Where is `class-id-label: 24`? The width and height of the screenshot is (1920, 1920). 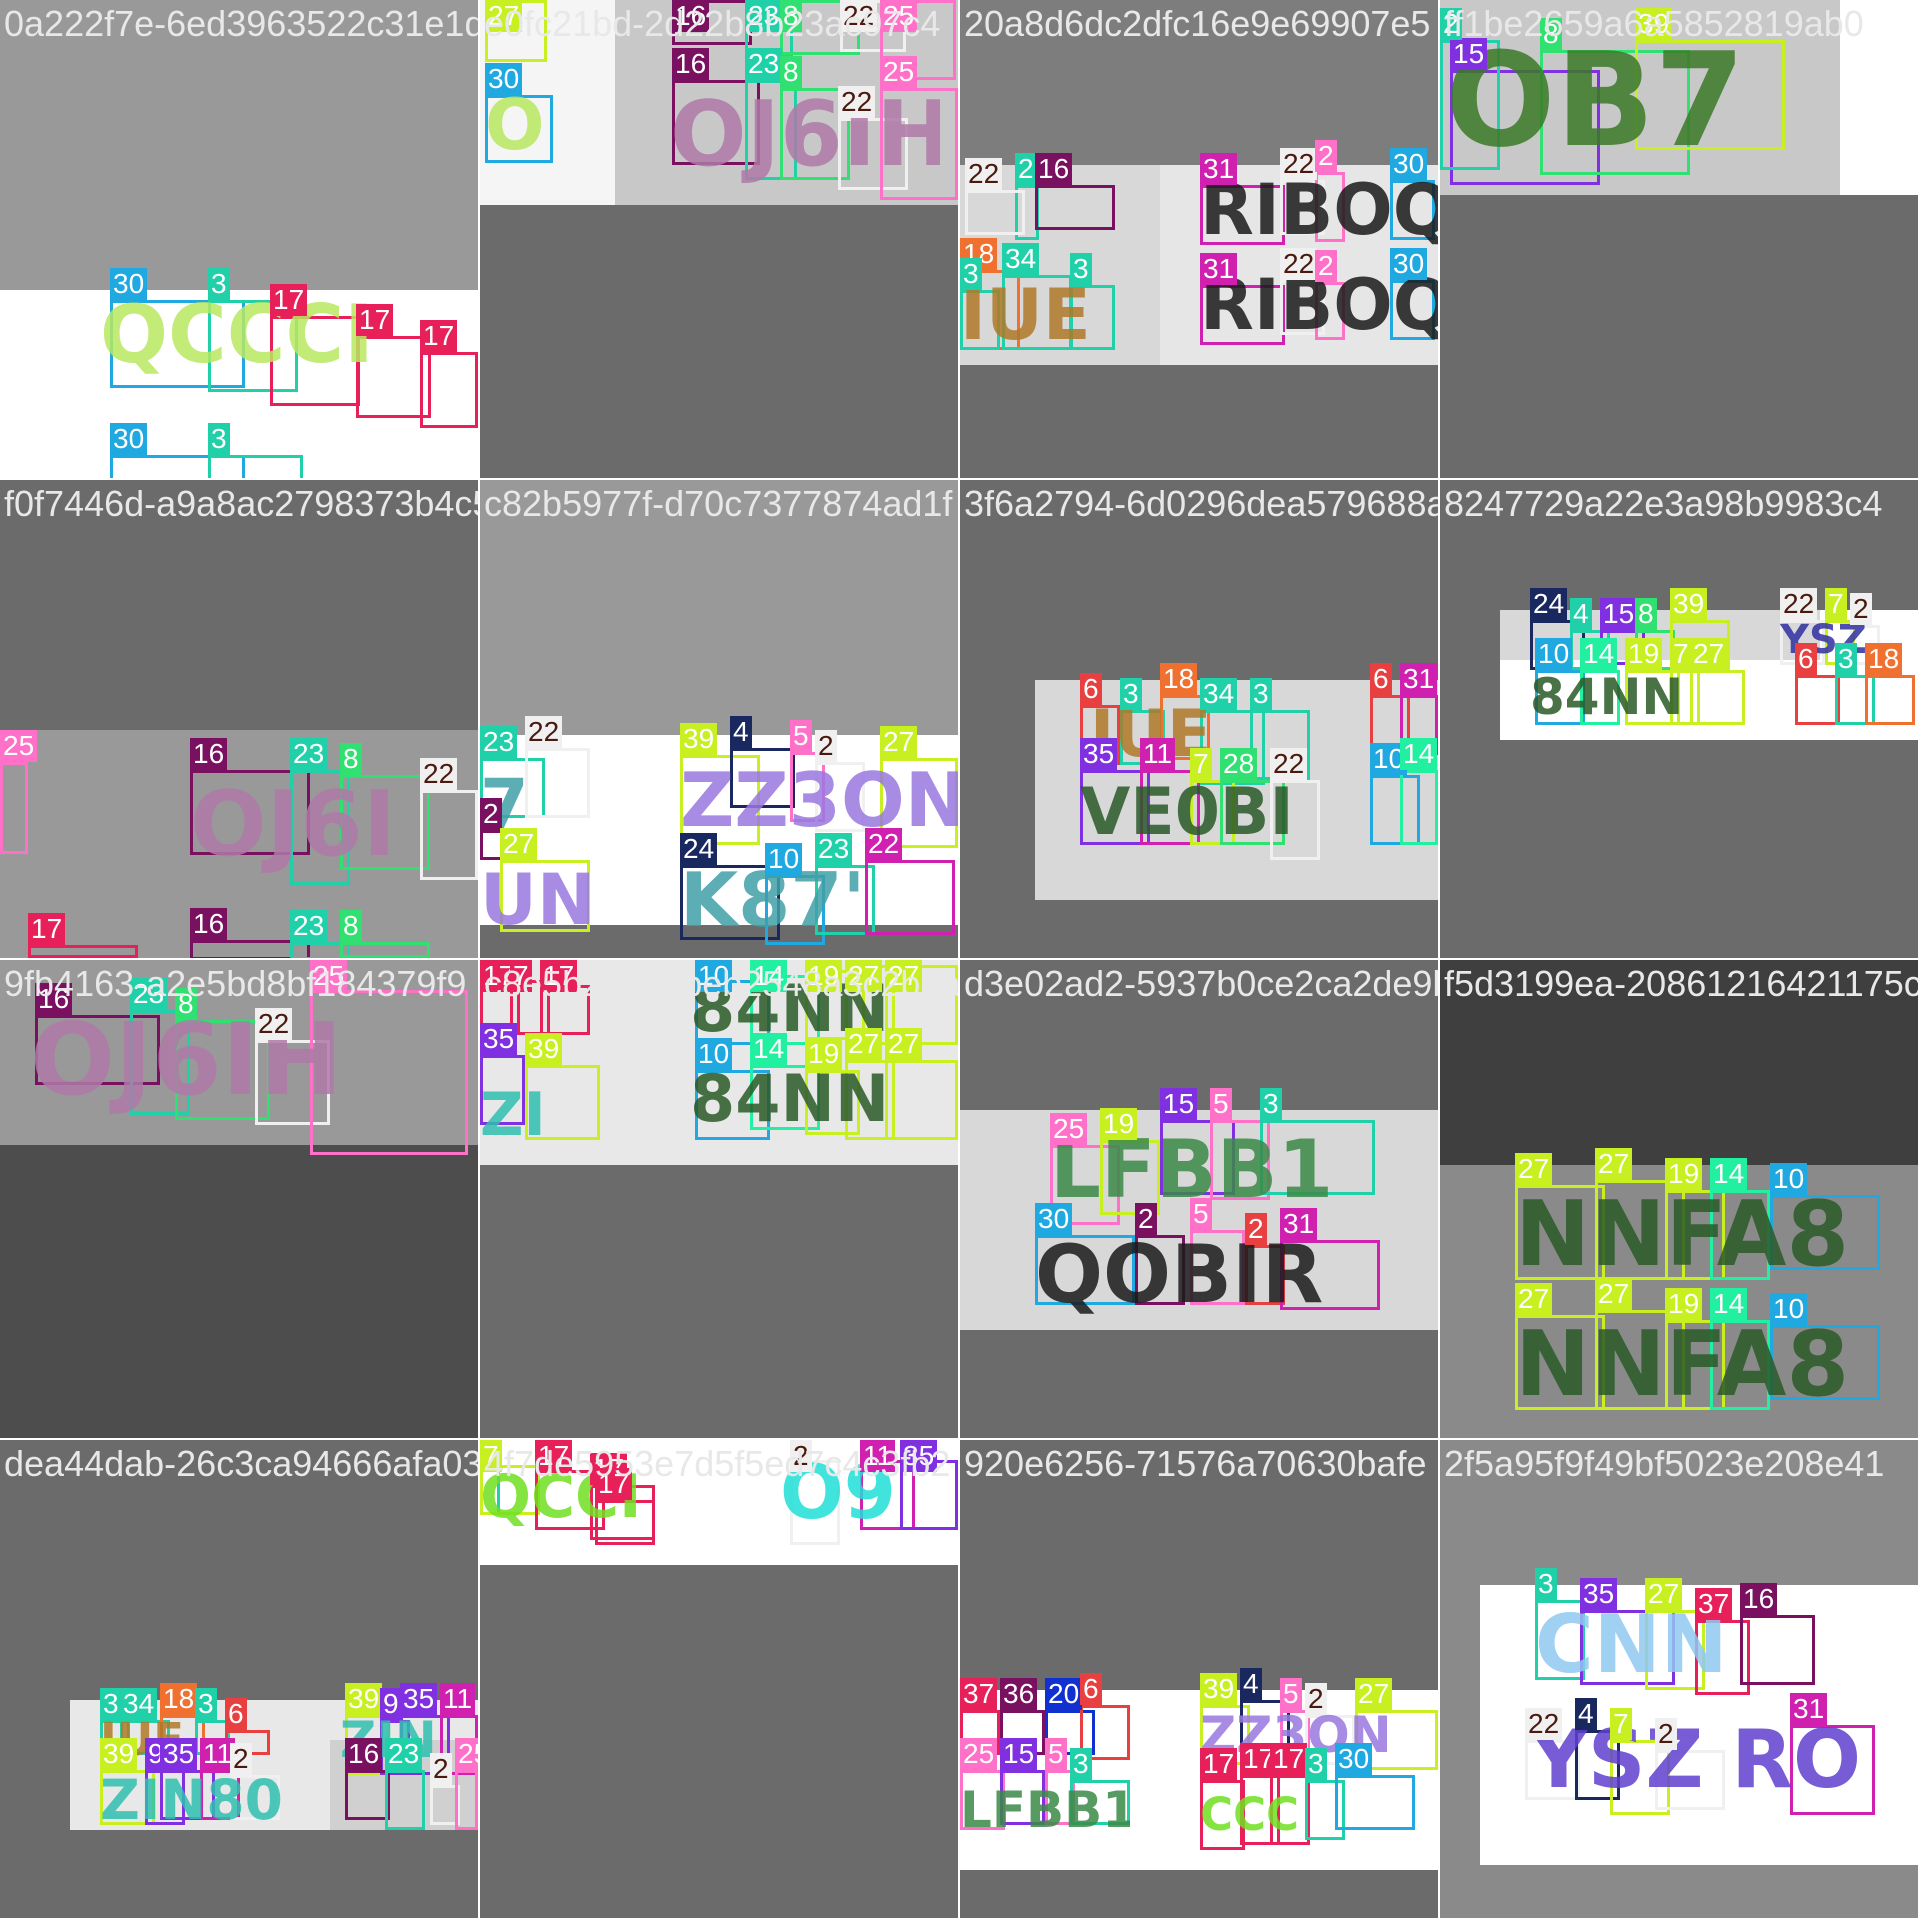 class-id-label: 24 is located at coordinates (1549, 604).